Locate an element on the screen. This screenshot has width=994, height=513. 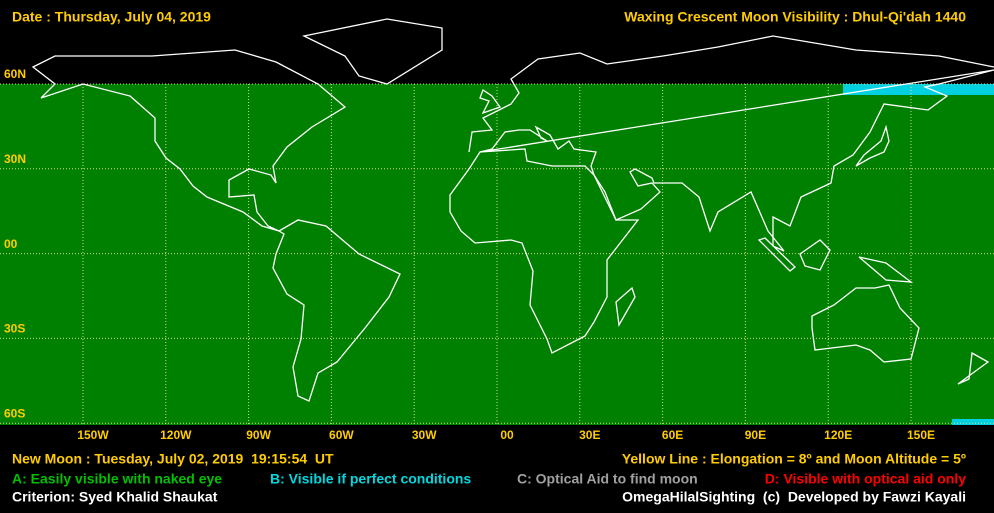
latitude-label: 00 is located at coordinates (11, 244).